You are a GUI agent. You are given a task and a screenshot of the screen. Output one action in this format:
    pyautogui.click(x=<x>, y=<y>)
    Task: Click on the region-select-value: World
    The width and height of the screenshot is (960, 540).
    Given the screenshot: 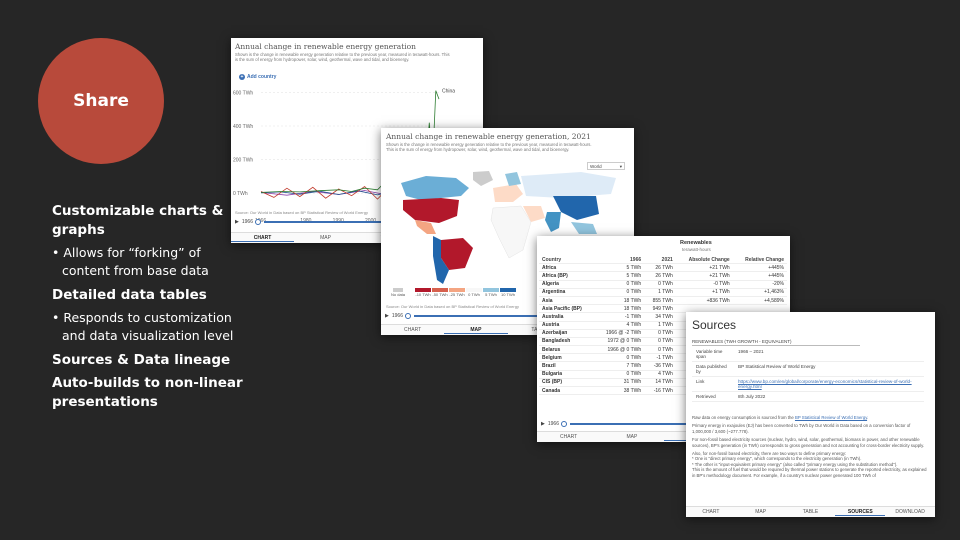 What is the action you would take?
    pyautogui.click(x=596, y=166)
    